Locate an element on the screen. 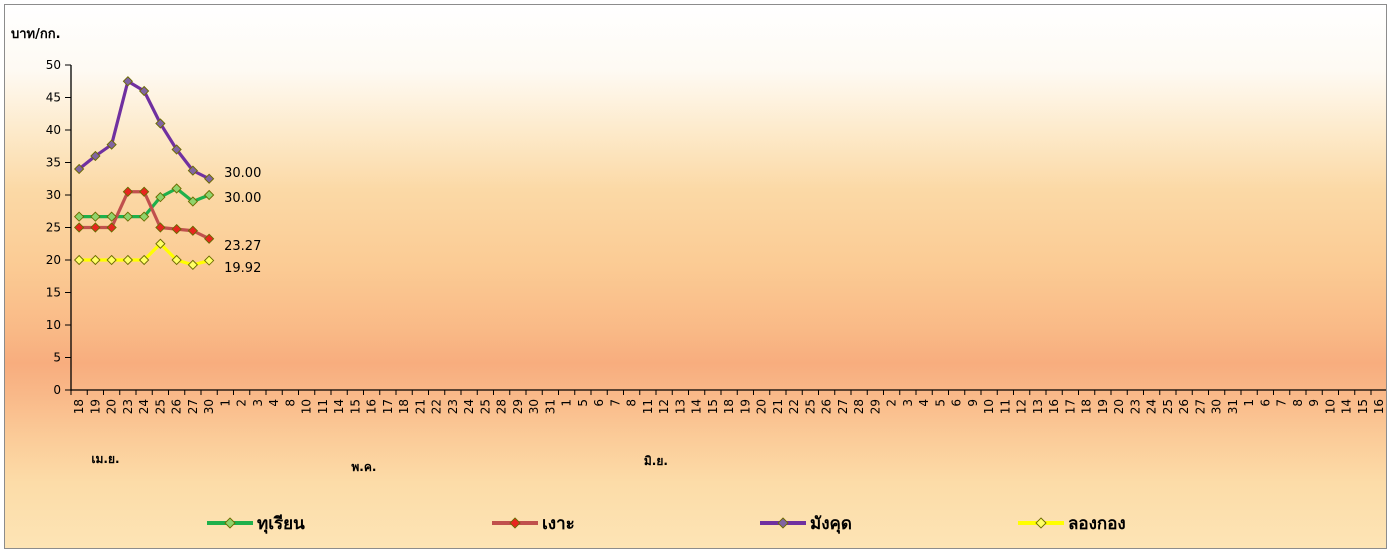  x-tick-label: 3 is located at coordinates (908, 403).